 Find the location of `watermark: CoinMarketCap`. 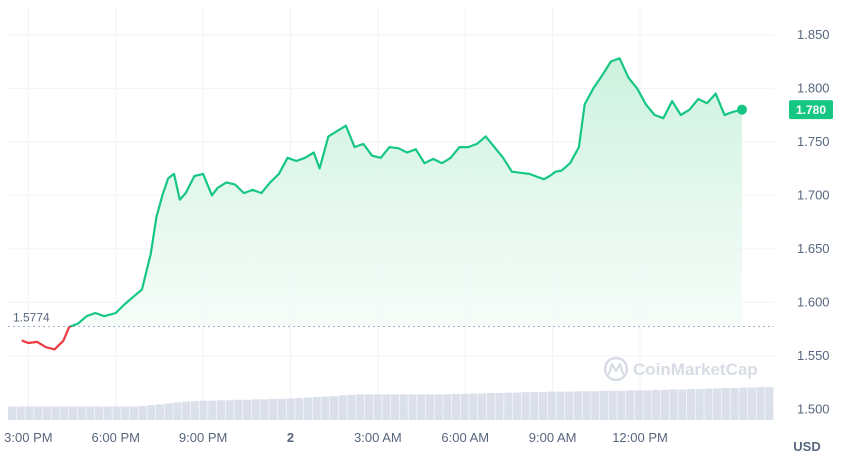

watermark: CoinMarketCap is located at coordinates (680, 369).